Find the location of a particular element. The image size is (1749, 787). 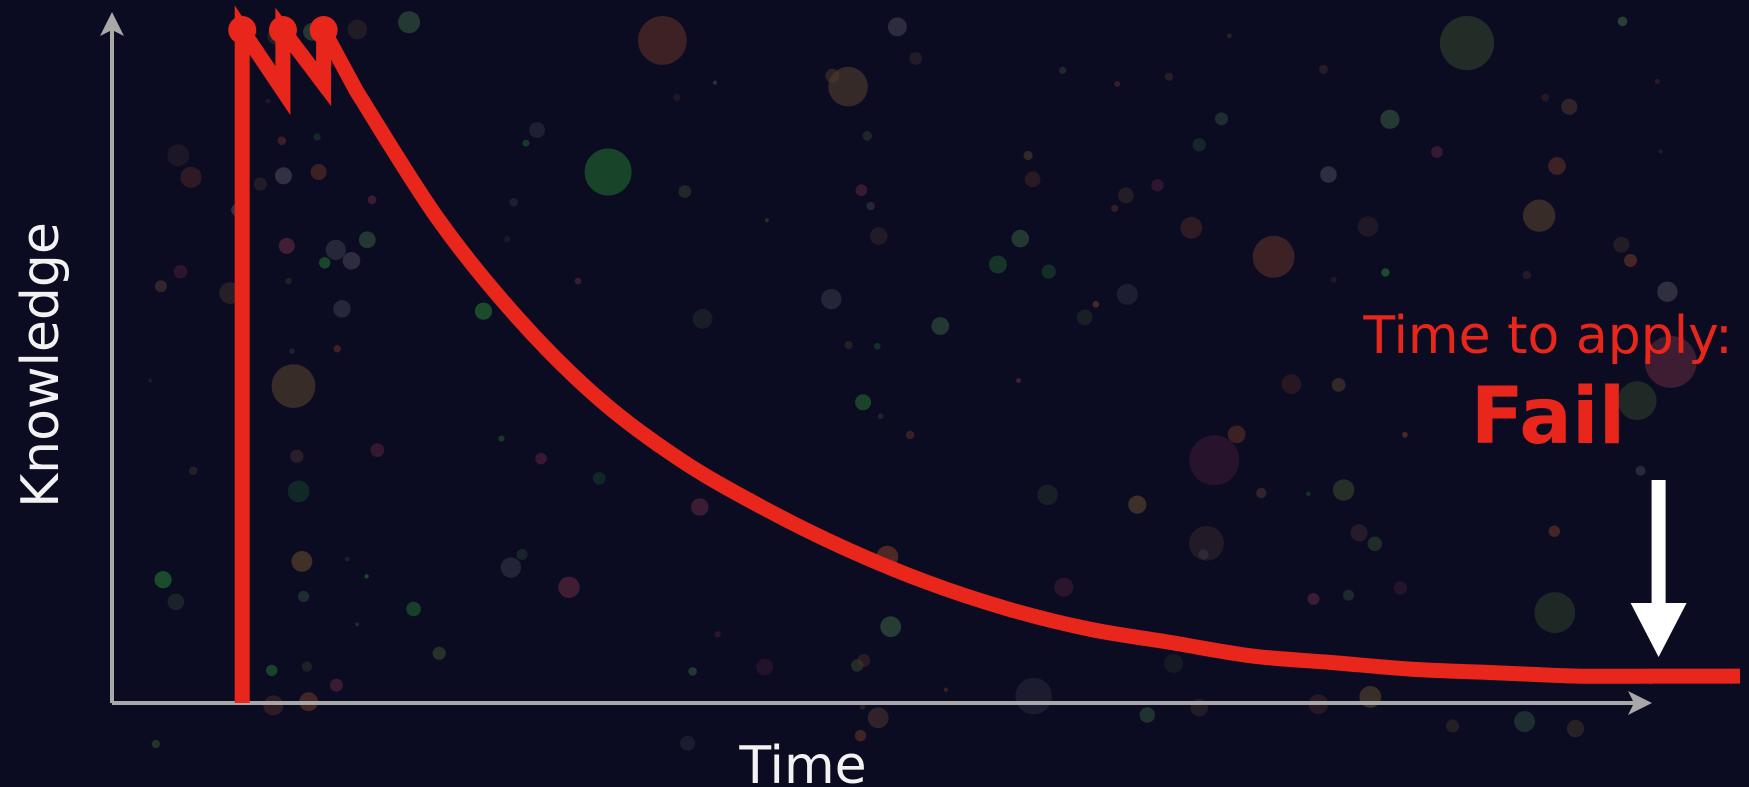

fail-annotation: Time to apply: Fail is located at coordinates (1547, 481).